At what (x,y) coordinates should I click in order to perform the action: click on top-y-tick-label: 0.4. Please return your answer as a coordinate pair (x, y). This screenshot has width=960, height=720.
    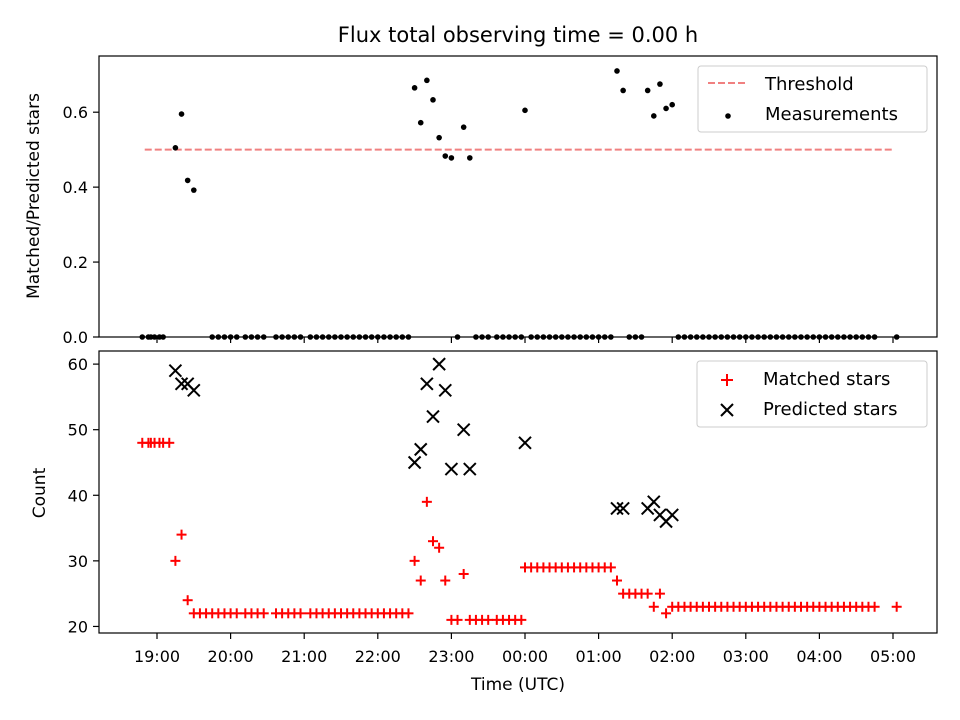
    Looking at the image, I should click on (75, 187).